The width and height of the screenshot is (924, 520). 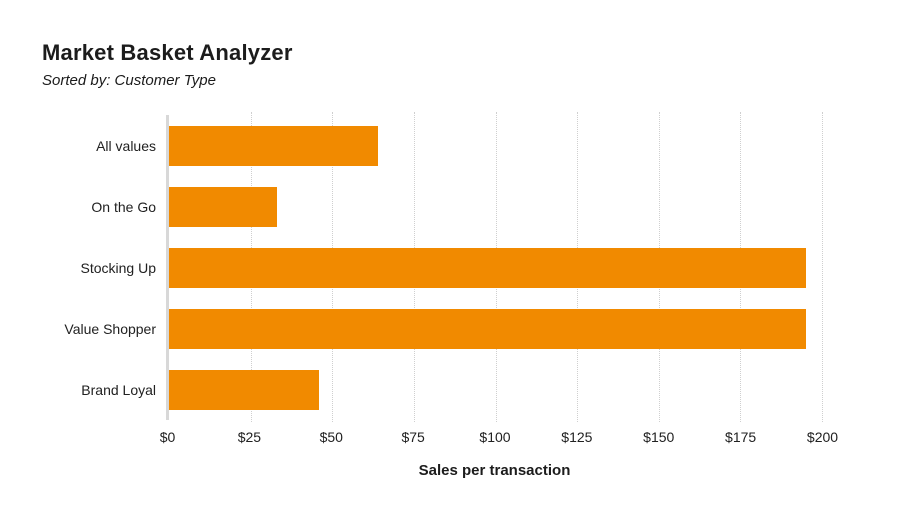 What do you see at coordinates (487, 328) in the screenshot?
I see `bar-value-shopper` at bounding box center [487, 328].